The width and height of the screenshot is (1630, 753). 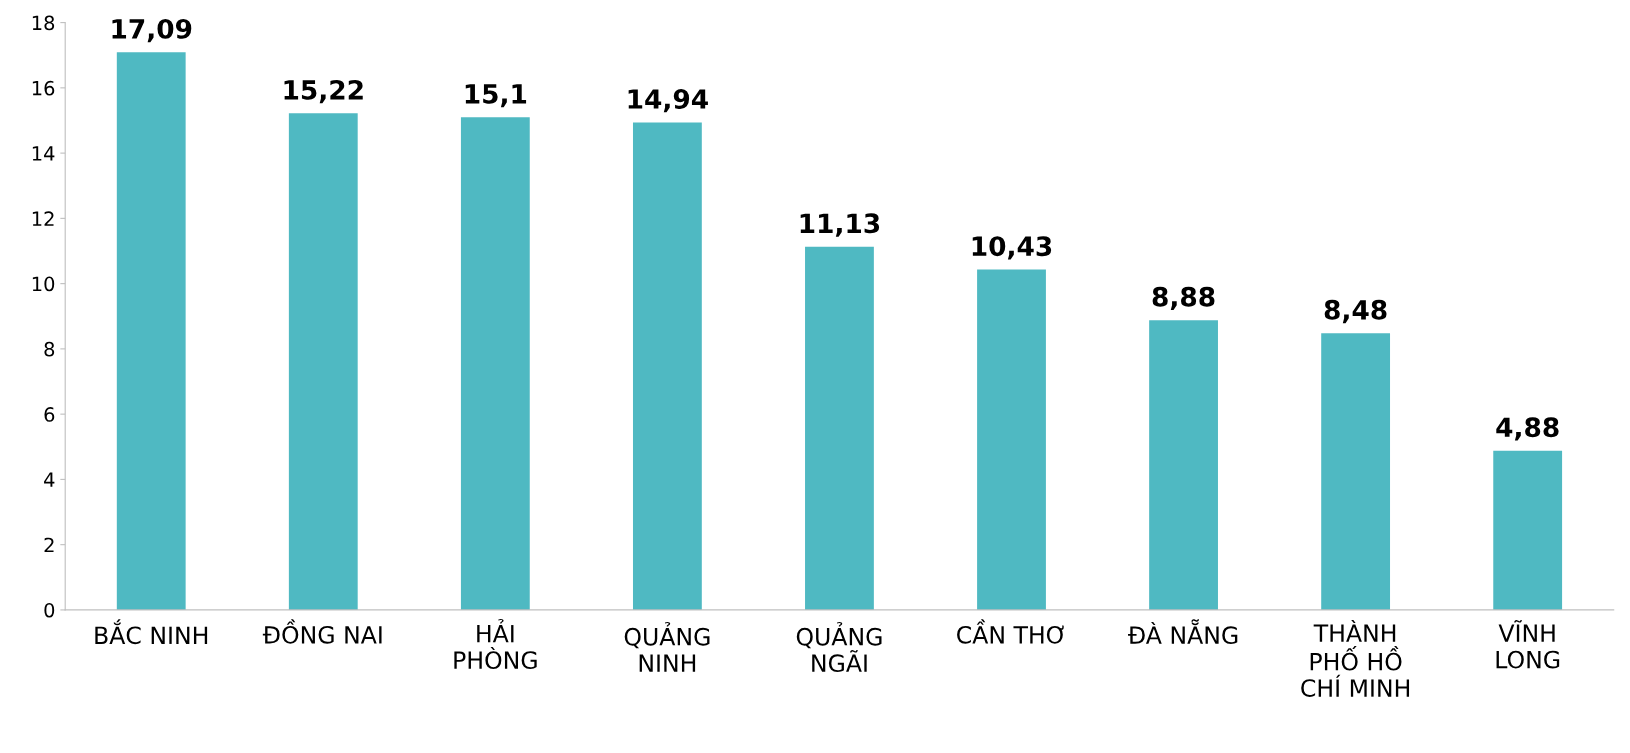 I want to click on data-label: 8,88, so click(x=1183, y=298).